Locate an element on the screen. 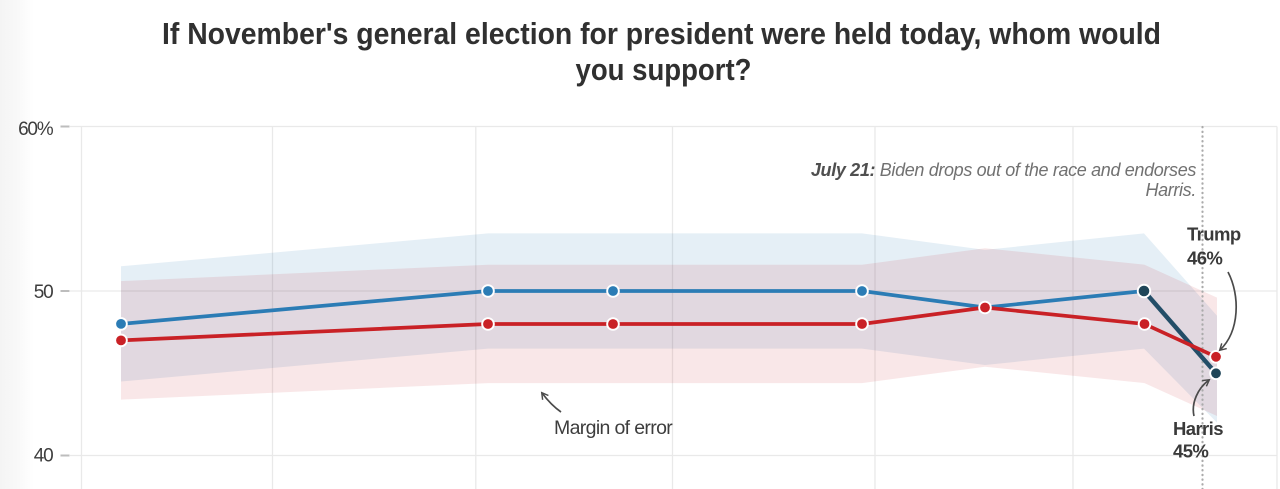 The width and height of the screenshot is (1280, 489). svg-text: 45% is located at coordinates (1190, 451).